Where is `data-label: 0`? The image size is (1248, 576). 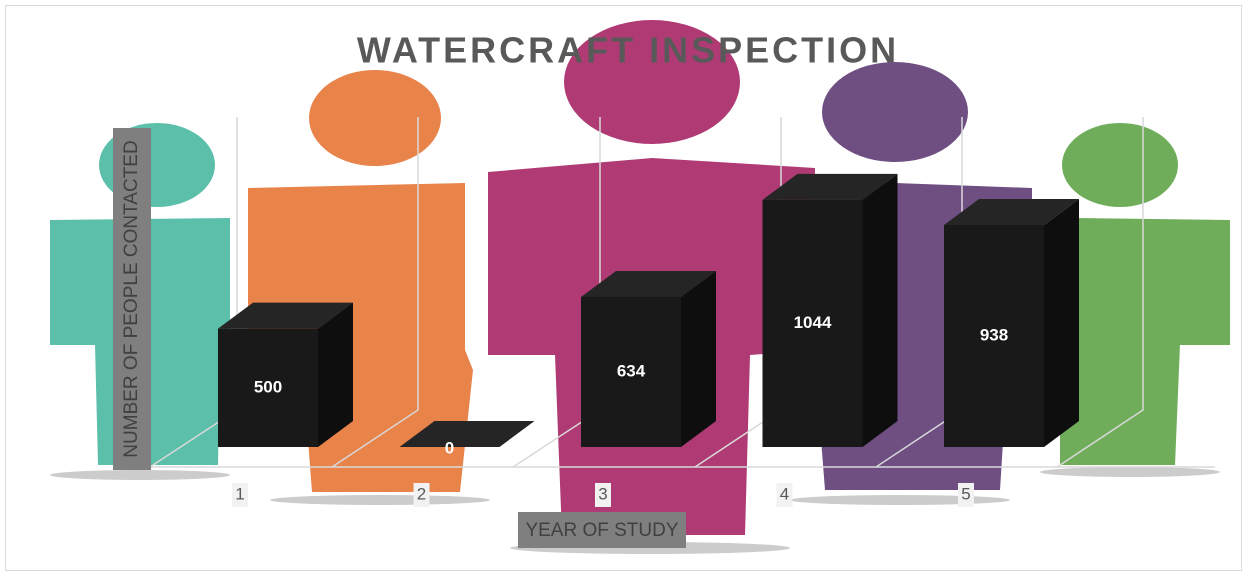 data-label: 0 is located at coordinates (449, 447).